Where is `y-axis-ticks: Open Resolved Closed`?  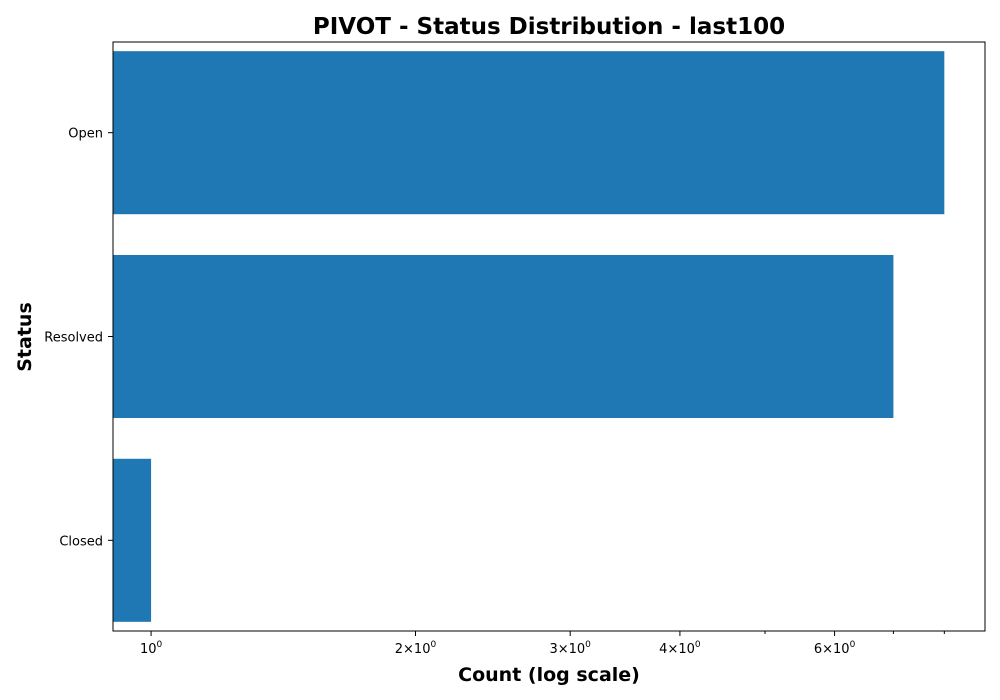 y-axis-ticks: Open Resolved Closed is located at coordinates (78, 338).